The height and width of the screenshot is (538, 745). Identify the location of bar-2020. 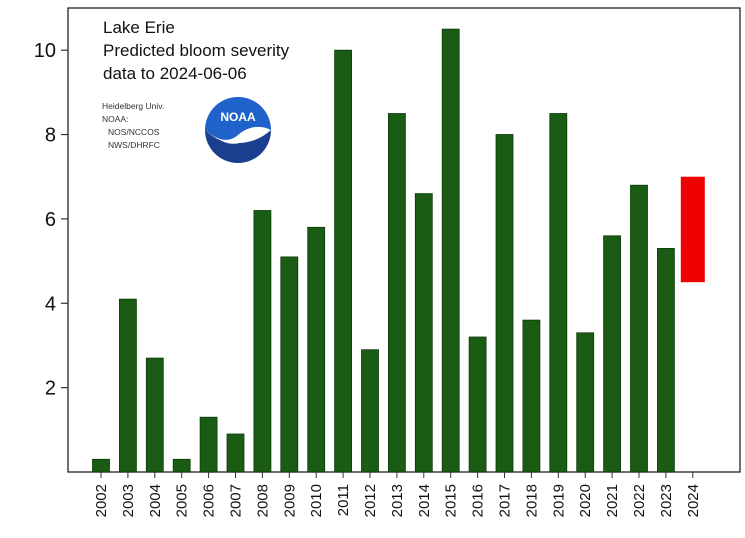
(585, 402).